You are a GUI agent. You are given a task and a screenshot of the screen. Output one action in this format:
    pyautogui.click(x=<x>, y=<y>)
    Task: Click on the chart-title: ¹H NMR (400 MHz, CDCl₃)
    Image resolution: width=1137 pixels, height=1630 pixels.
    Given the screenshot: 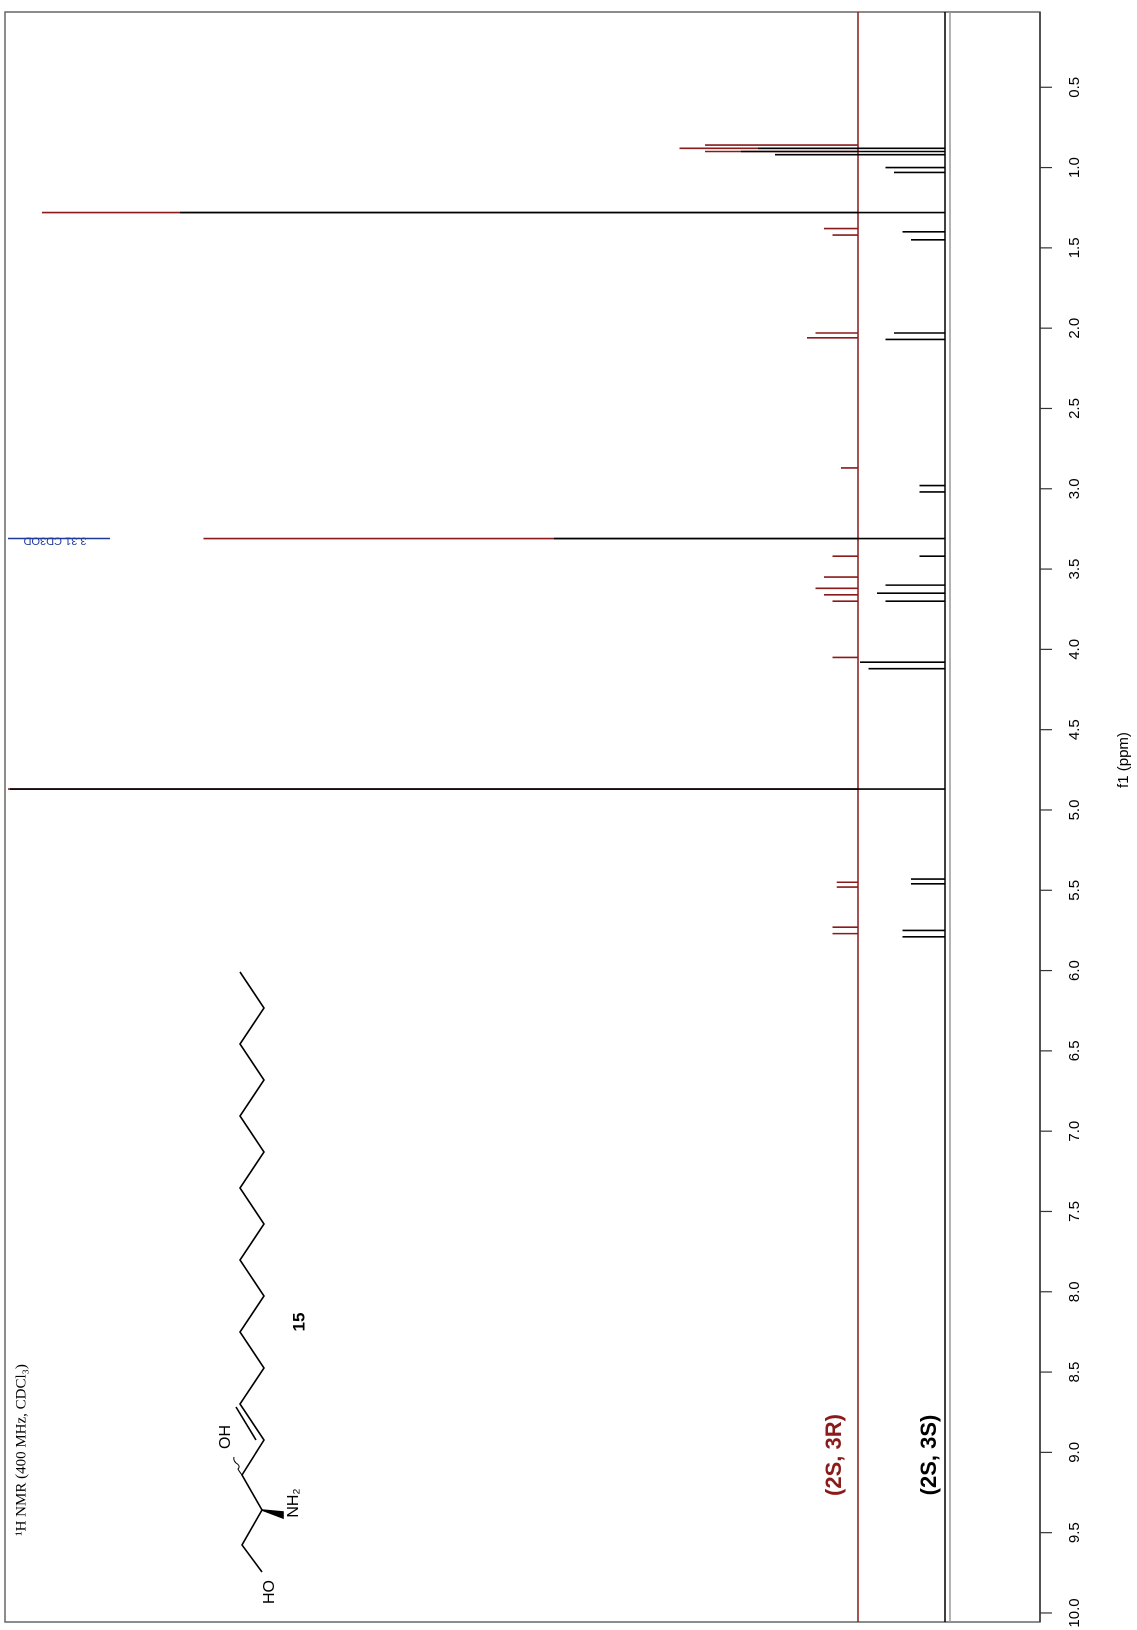 What is the action you would take?
    pyautogui.click(x=21, y=1450)
    